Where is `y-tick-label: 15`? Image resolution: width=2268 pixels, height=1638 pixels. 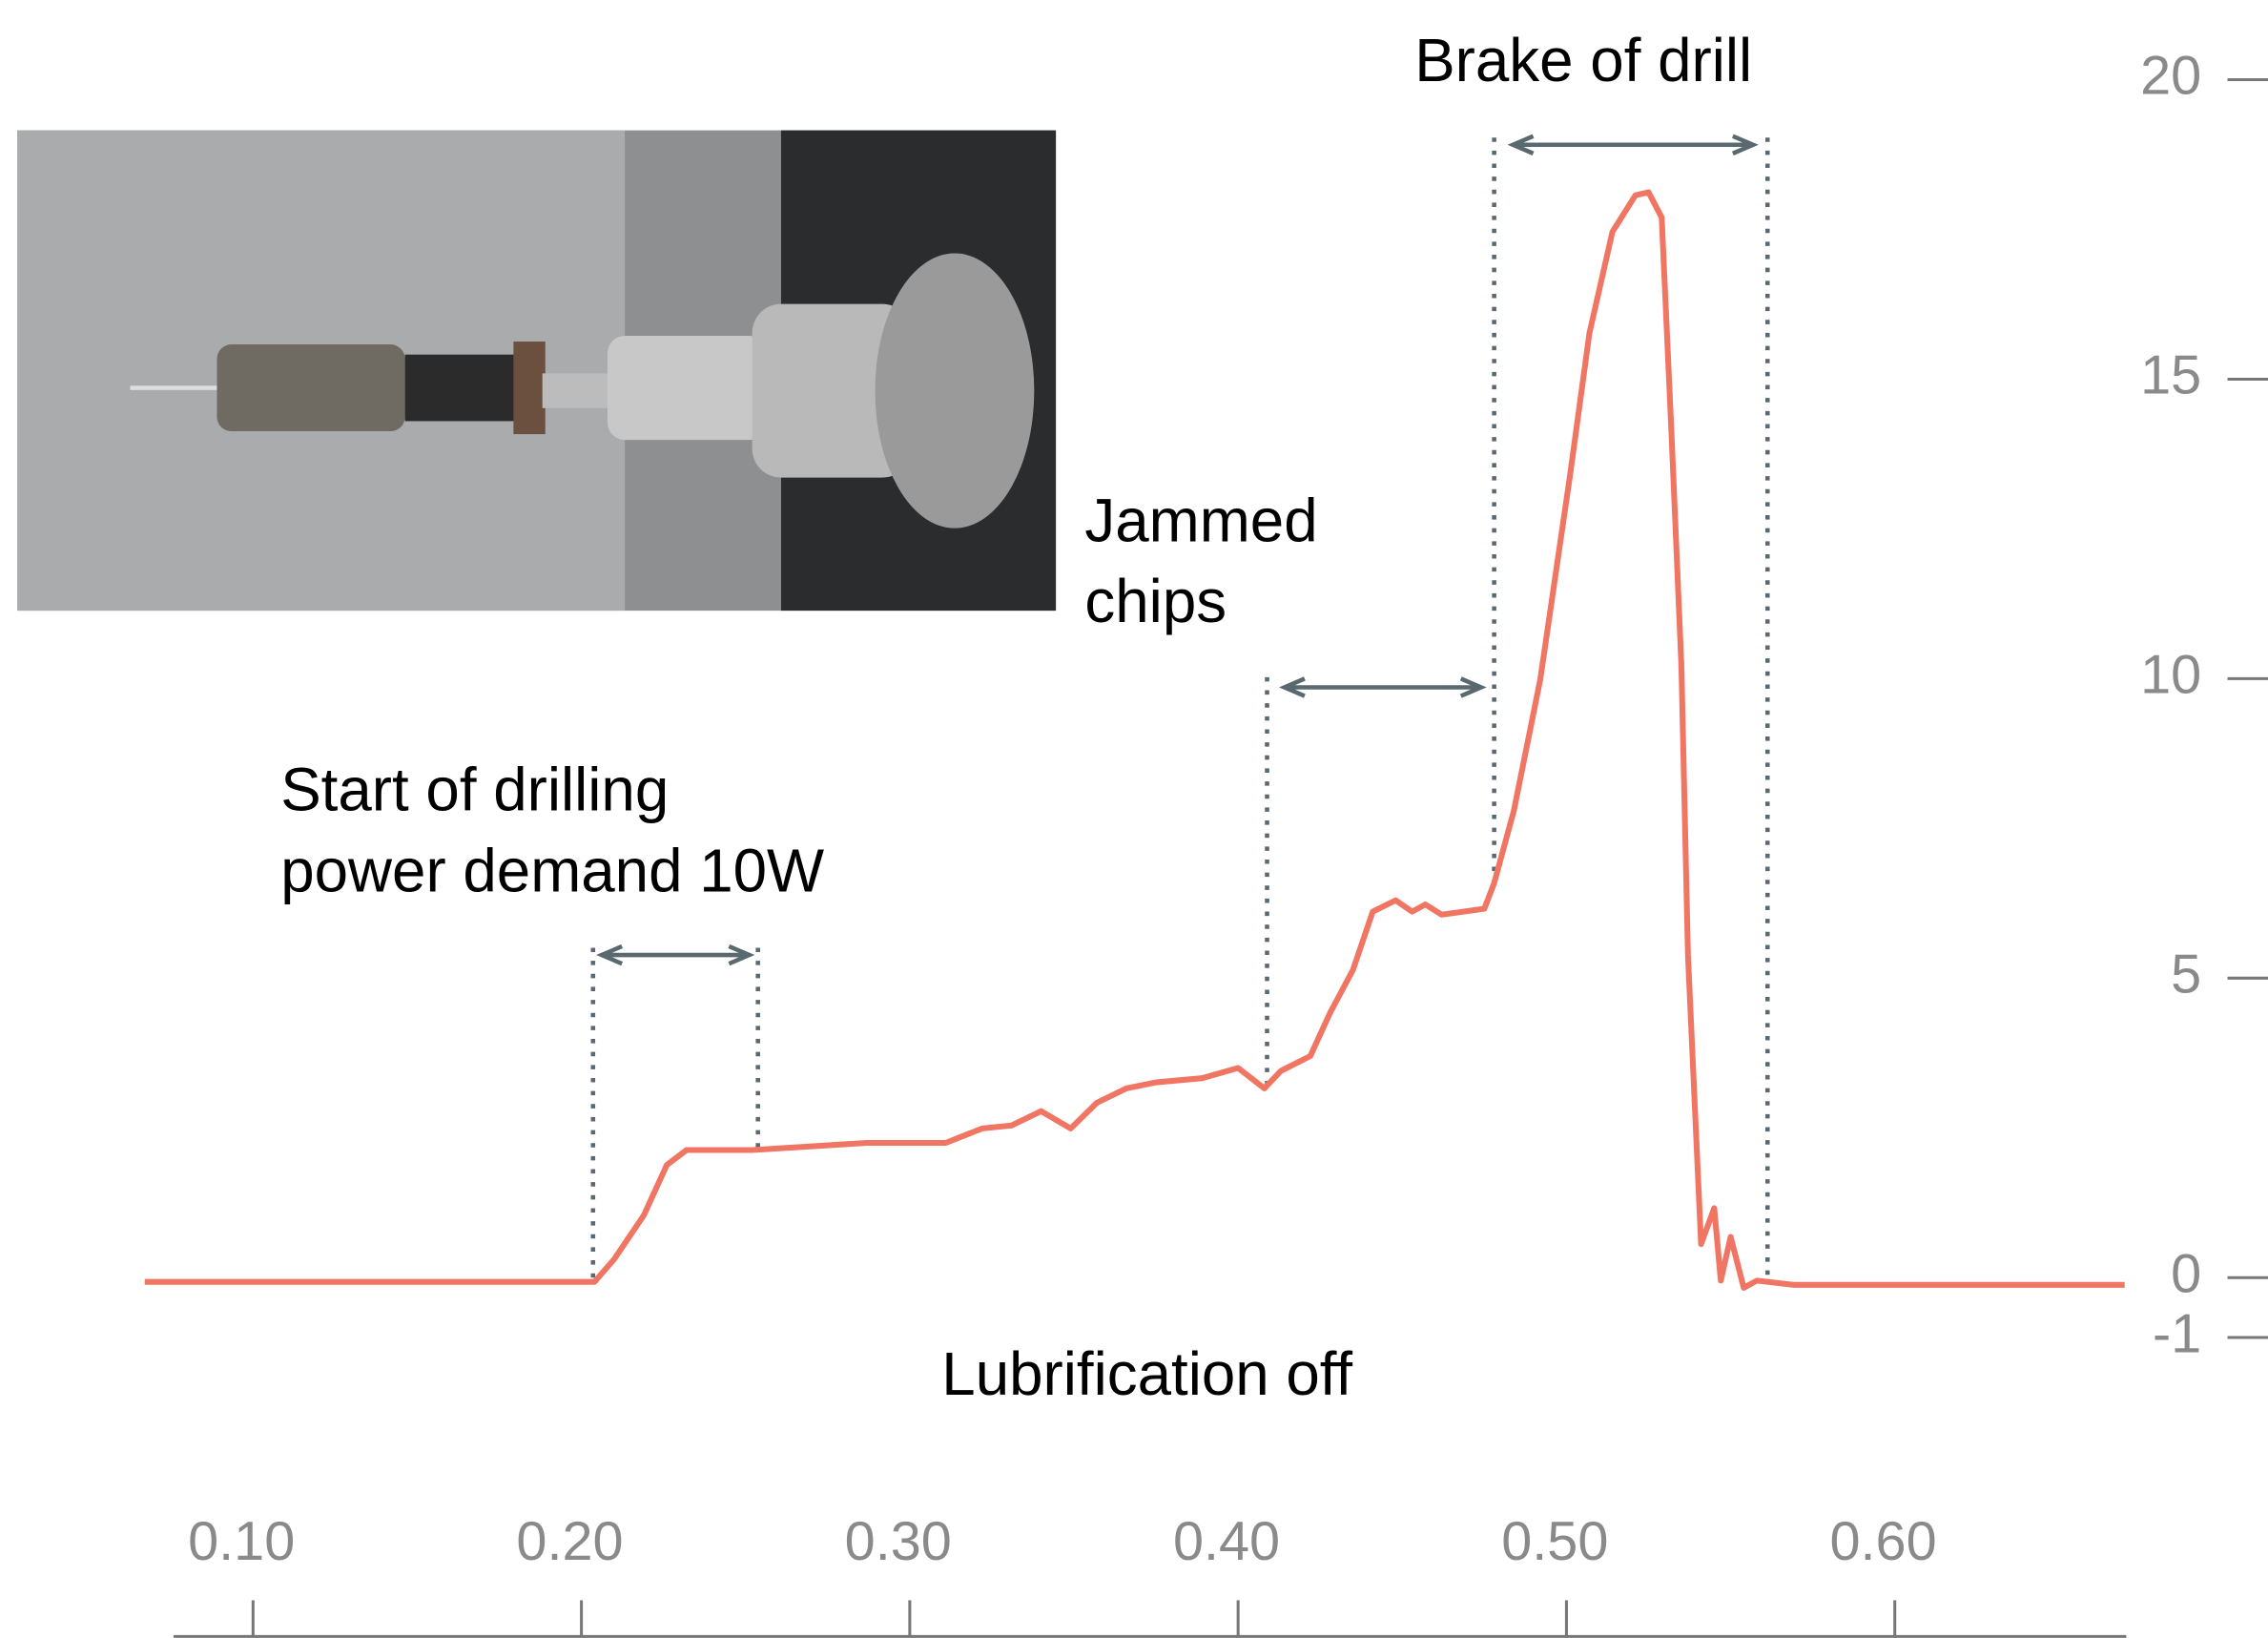
y-tick-label: 15 is located at coordinates (2170, 376).